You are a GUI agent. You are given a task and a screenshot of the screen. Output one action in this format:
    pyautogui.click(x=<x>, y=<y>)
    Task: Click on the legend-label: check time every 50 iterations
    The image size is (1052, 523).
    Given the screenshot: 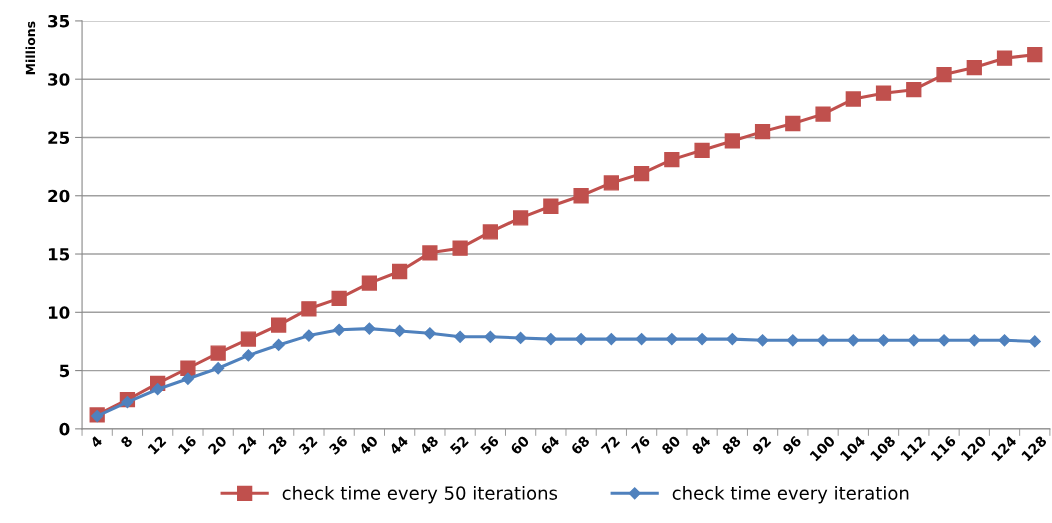 What is the action you would take?
    pyautogui.click(x=420, y=494)
    